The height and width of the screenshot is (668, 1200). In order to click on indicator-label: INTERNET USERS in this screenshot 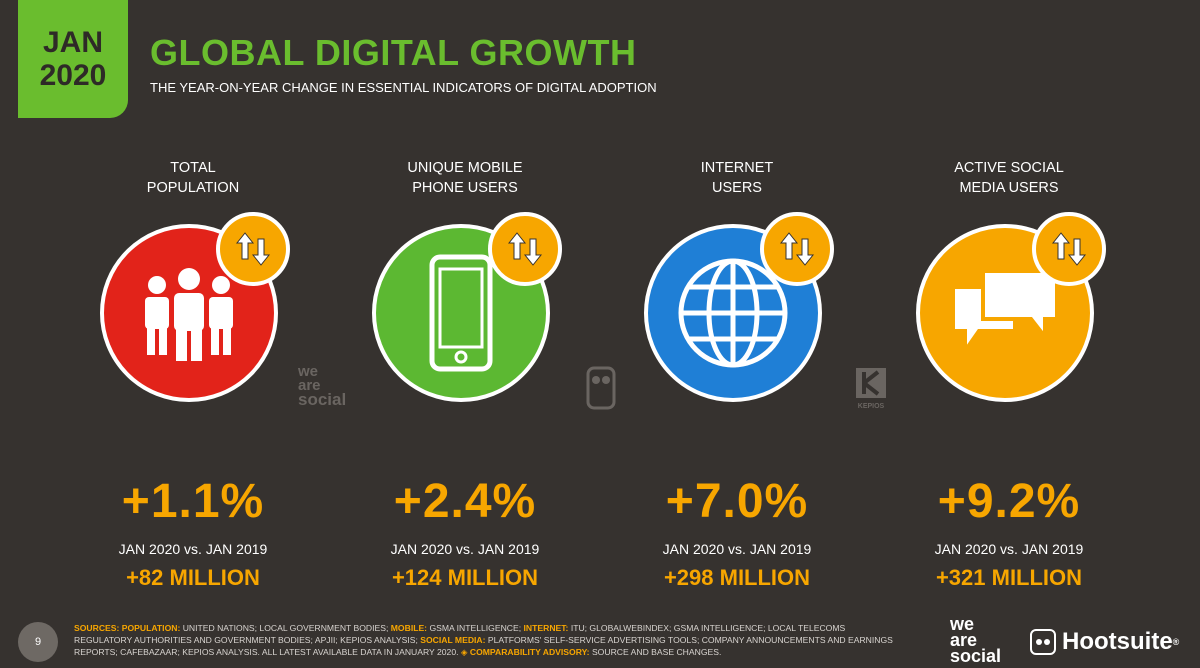, I will do `click(737, 180)`.